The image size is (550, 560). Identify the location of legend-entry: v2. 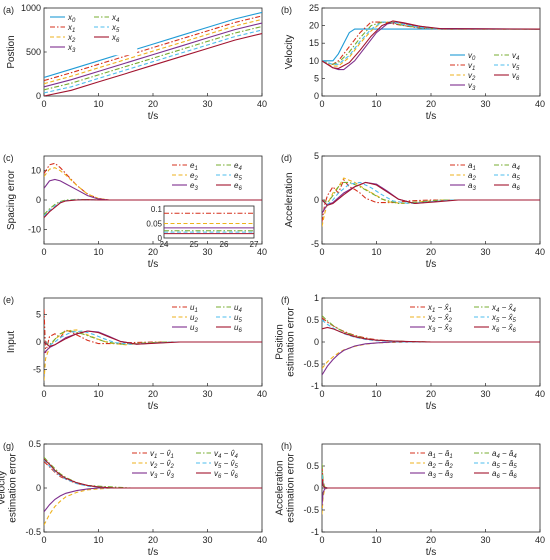
(472, 76).